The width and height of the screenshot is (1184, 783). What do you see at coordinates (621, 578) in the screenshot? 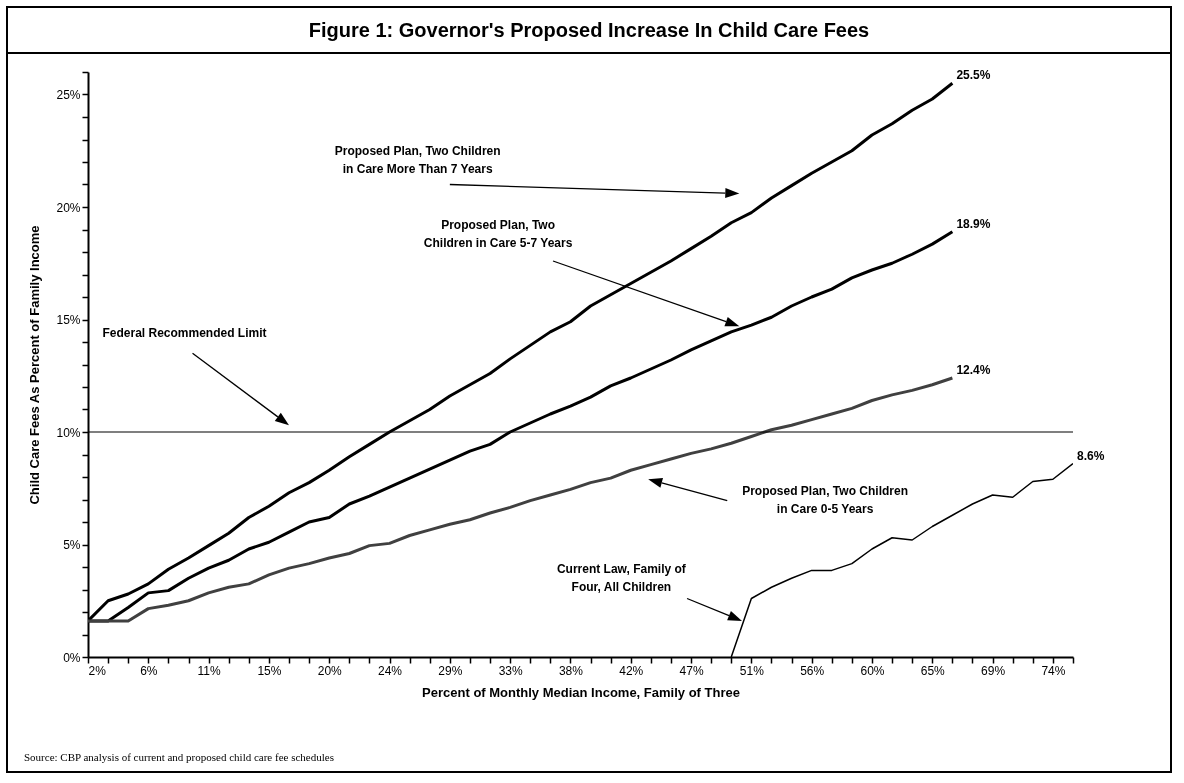
I see `annotation: Current Law, Family of Four, All Children` at bounding box center [621, 578].